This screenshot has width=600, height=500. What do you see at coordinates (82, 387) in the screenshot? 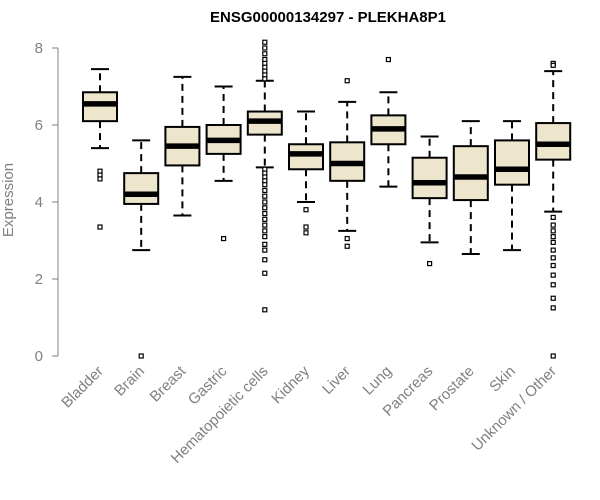
I see `x-tick-label-0: Bladder` at bounding box center [82, 387].